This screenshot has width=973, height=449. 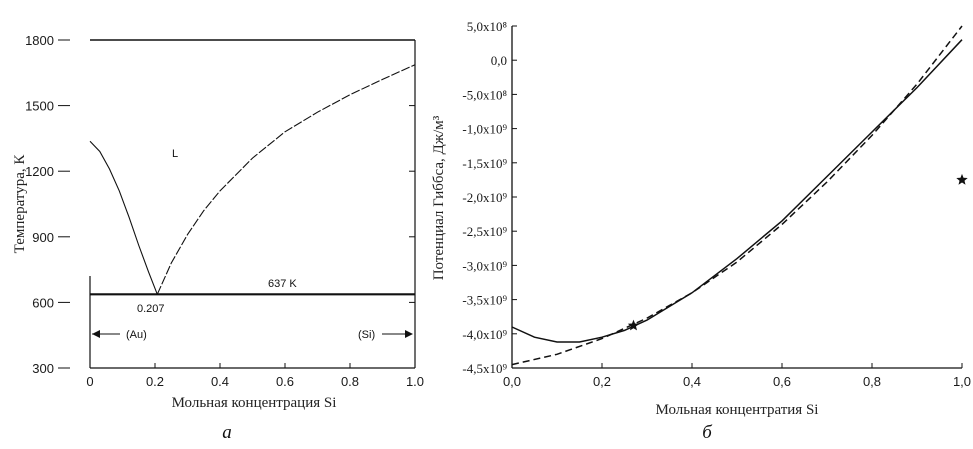 I want to click on panel-a-x-tick-label: 0.6, so click(x=285, y=381).